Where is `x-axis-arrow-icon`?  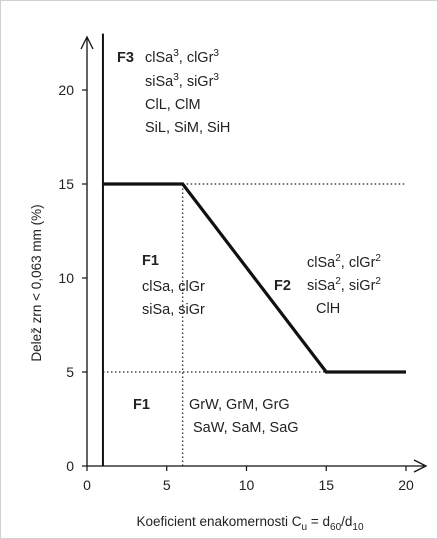
x-axis-arrow-icon is located at coordinates (420, 466).